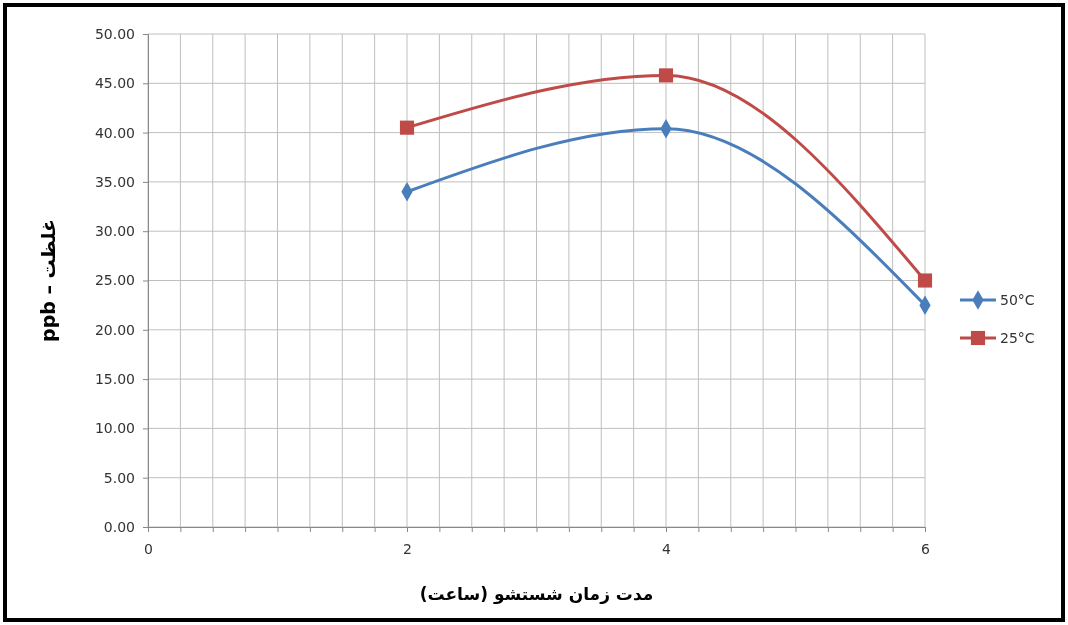 The image size is (1068, 625). Describe the element at coordinates (536, 594) in the screenshot. I see `x-axis-title: مدت زمان شستشو (ساعت)` at that location.